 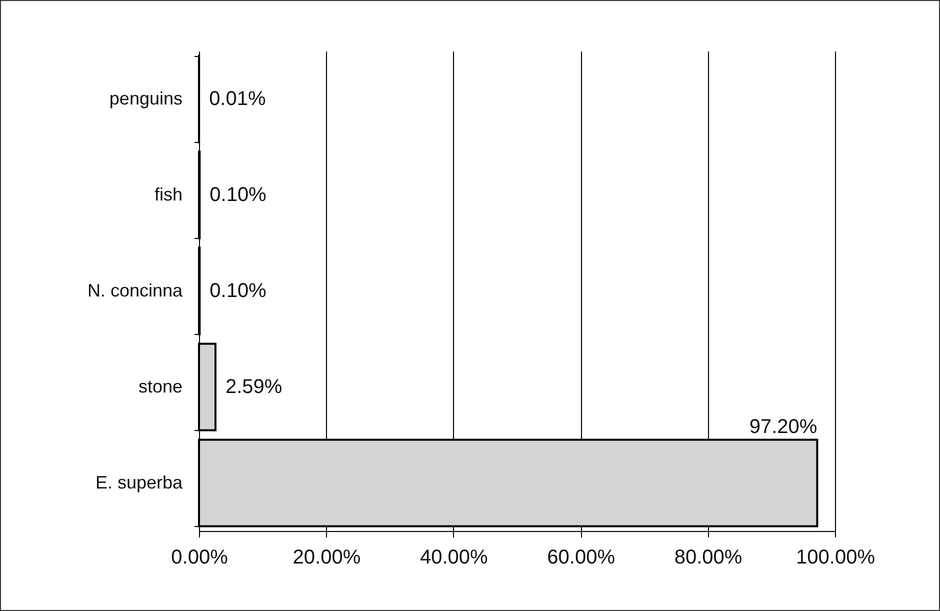 What do you see at coordinates (581, 557) in the screenshot?
I see `x-tick-label: 60.00%` at bounding box center [581, 557].